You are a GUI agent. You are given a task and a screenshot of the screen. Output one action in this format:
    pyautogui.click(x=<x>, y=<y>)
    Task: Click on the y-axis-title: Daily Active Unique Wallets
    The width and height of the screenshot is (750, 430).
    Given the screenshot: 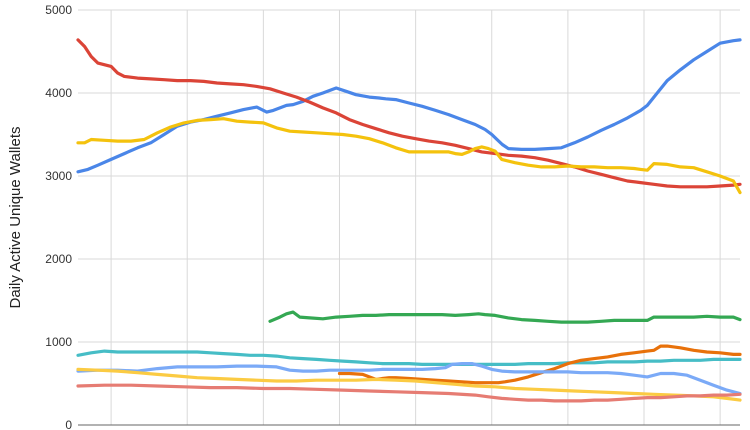 What is the action you would take?
    pyautogui.click(x=15, y=217)
    